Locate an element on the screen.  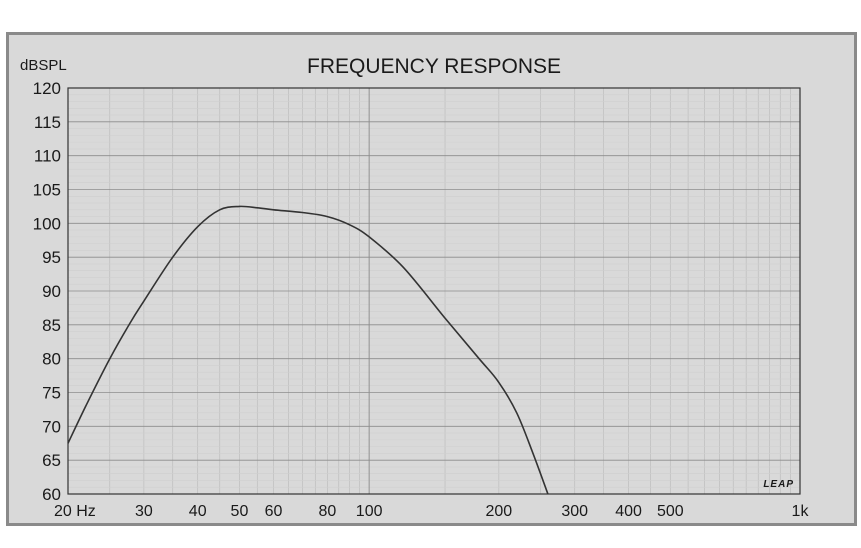
x-tick-label: 500 is located at coordinates (670, 511).